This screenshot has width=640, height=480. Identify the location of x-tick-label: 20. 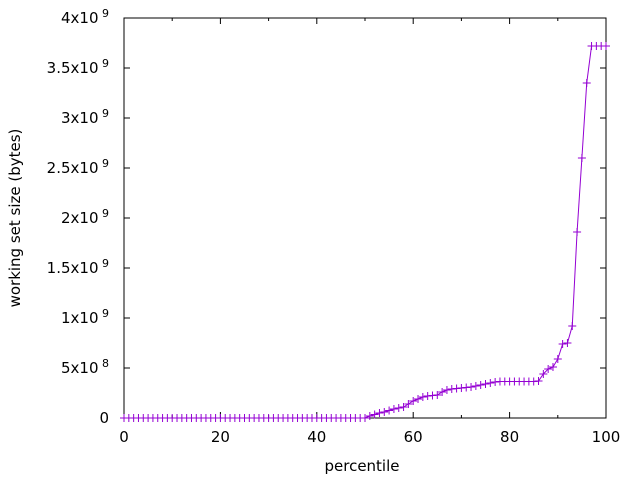
(220, 437).